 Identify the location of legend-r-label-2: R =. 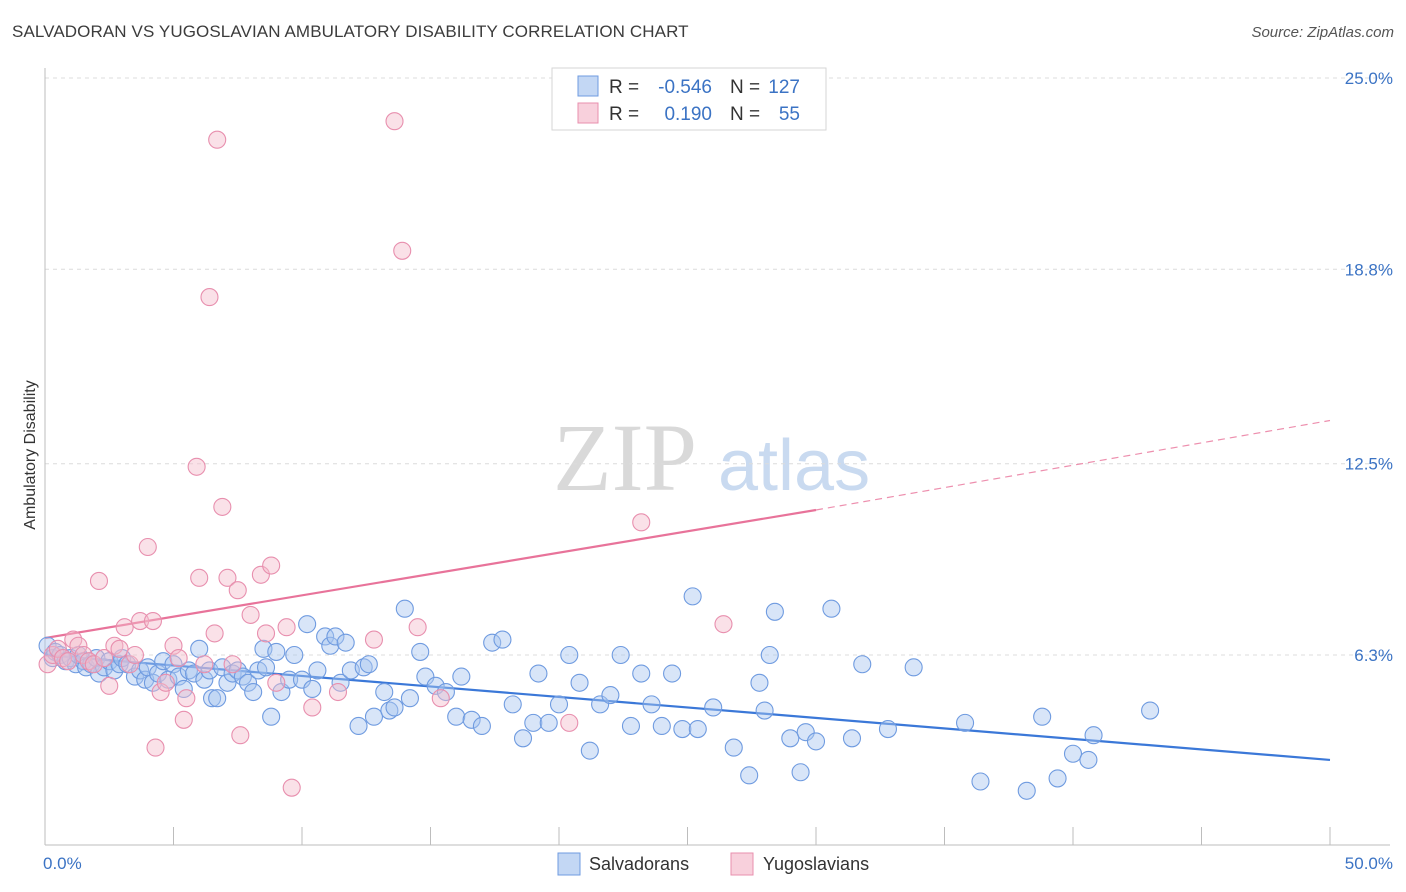
(624, 114).